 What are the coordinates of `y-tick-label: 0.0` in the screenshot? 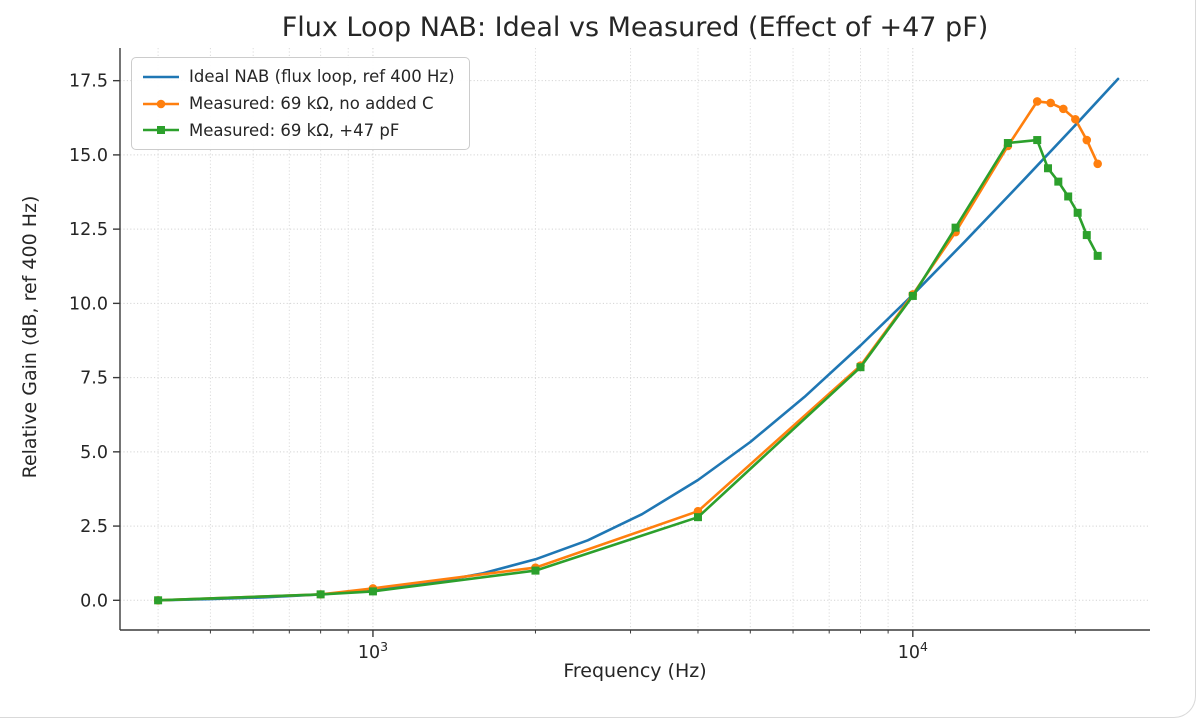 It's located at (94, 601).